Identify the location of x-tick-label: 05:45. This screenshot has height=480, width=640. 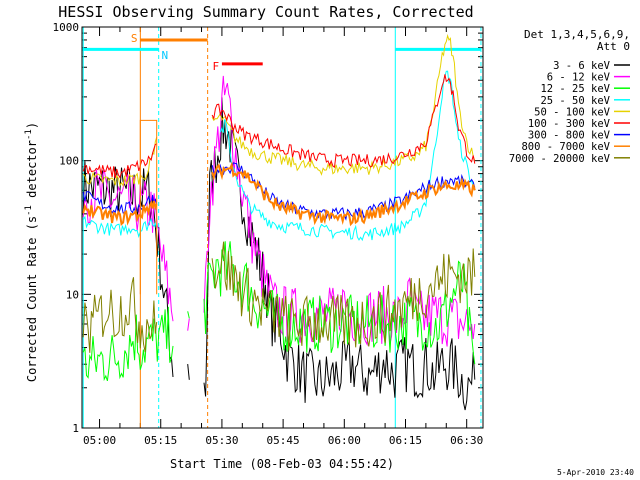
(283, 440).